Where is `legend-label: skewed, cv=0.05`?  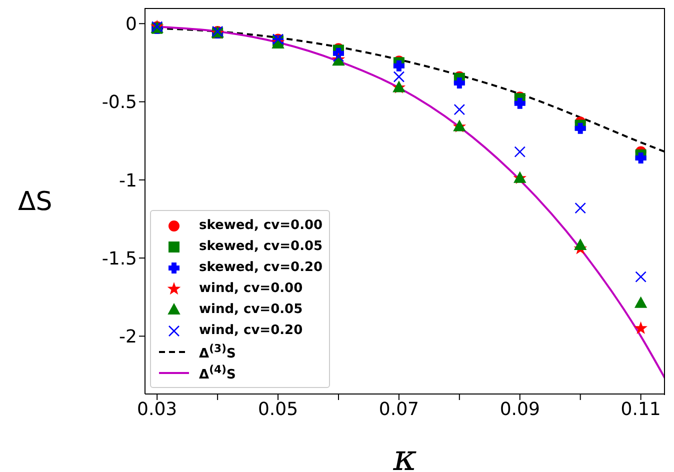
legend-label: skewed, cv=0.05 is located at coordinates (261, 246).